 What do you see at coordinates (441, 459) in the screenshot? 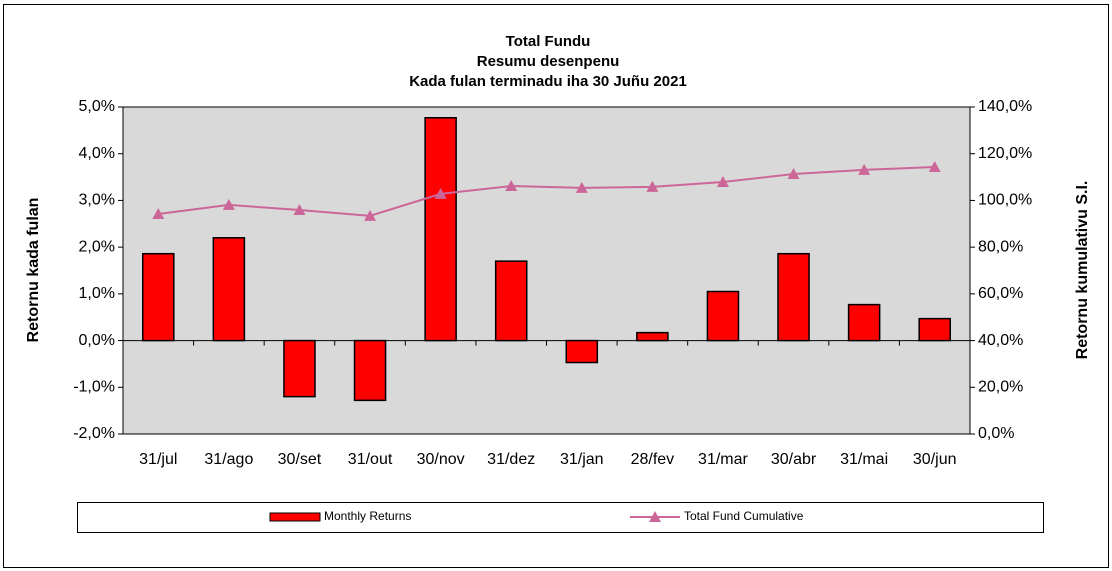
I see `x-tick-label: 30/nov` at bounding box center [441, 459].